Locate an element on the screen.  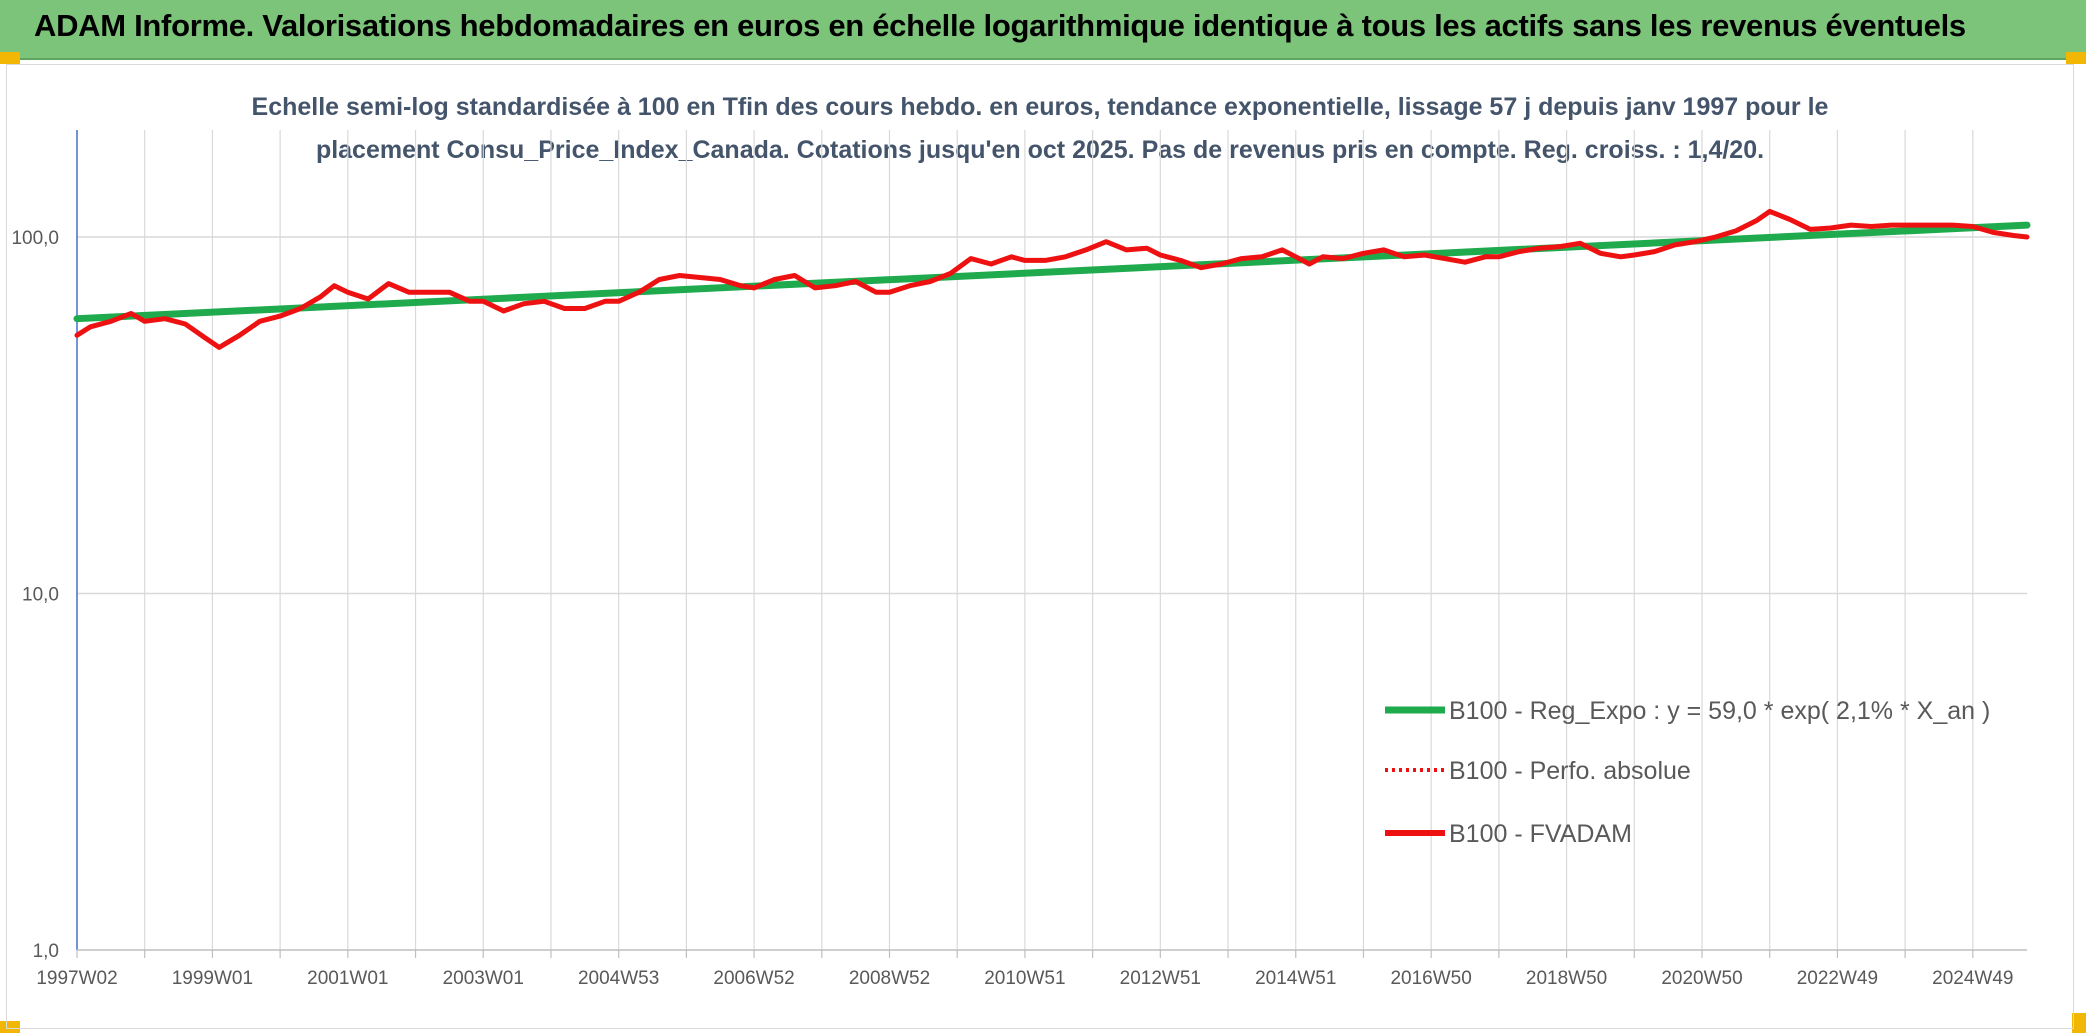
x-tick-label: 2008W52 is located at coordinates (889, 978).